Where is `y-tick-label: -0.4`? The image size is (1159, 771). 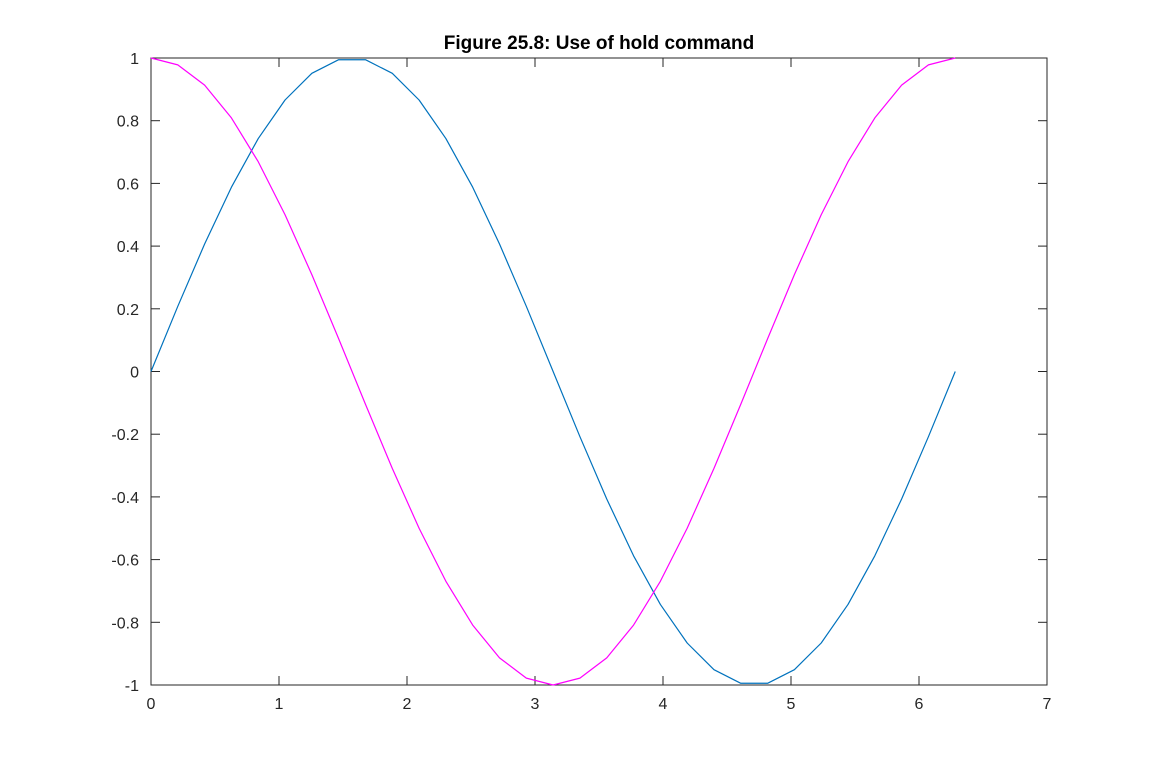
y-tick-label: -0.4 is located at coordinates (125, 498).